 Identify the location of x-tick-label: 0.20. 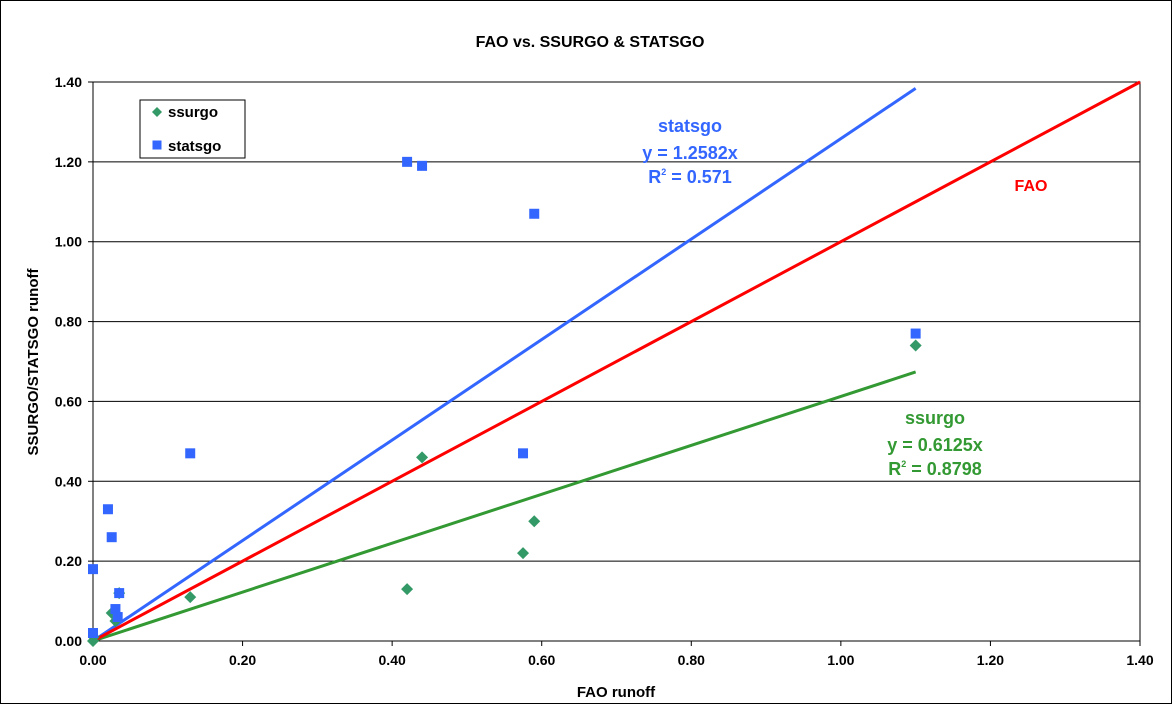
(242, 660).